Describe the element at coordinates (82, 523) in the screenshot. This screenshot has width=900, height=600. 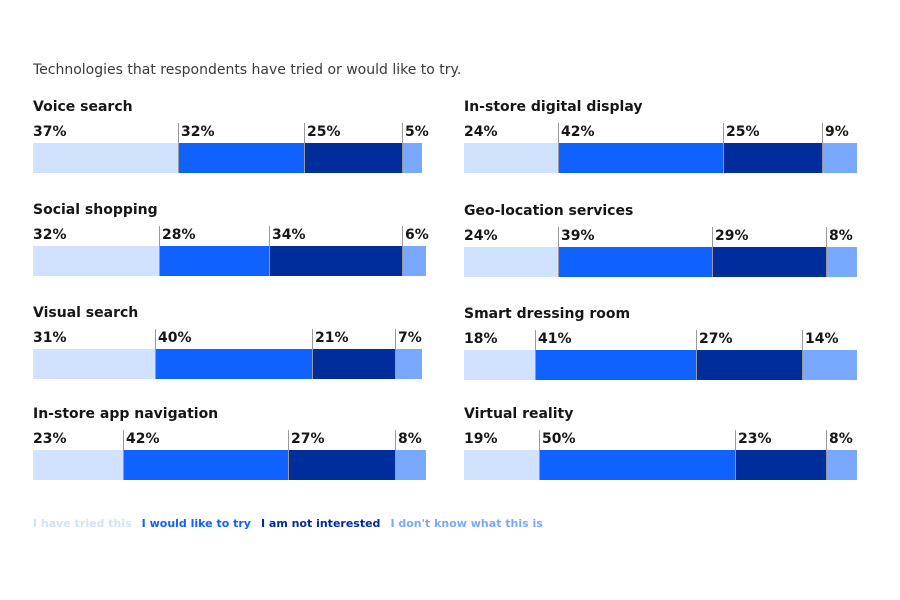
I see `legend-item: I have tried this` at that location.